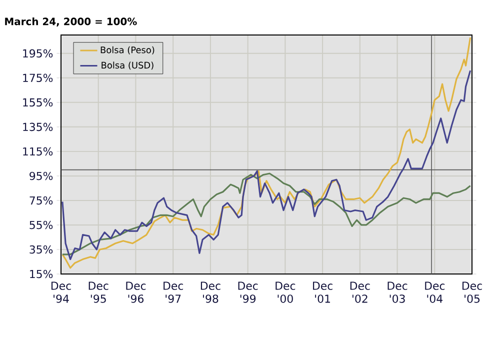  Describe the element at coordinates (360, 292) in the screenshot. I see `x-tick-label: Dec '02` at that location.